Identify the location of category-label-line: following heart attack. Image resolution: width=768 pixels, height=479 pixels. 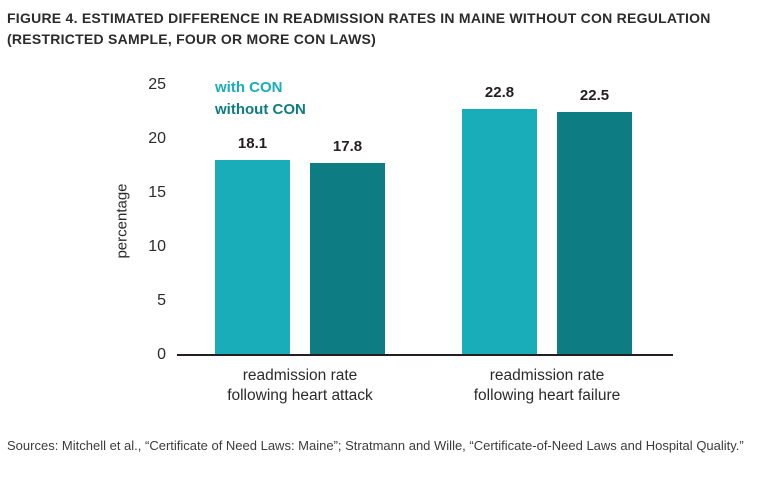
(300, 395).